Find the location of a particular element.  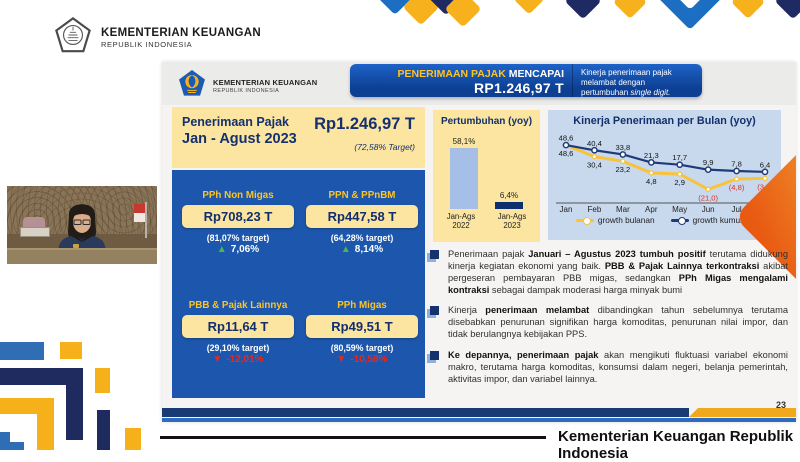

tax-box-growth: ▲ 7,06% is located at coordinates (238, 249).